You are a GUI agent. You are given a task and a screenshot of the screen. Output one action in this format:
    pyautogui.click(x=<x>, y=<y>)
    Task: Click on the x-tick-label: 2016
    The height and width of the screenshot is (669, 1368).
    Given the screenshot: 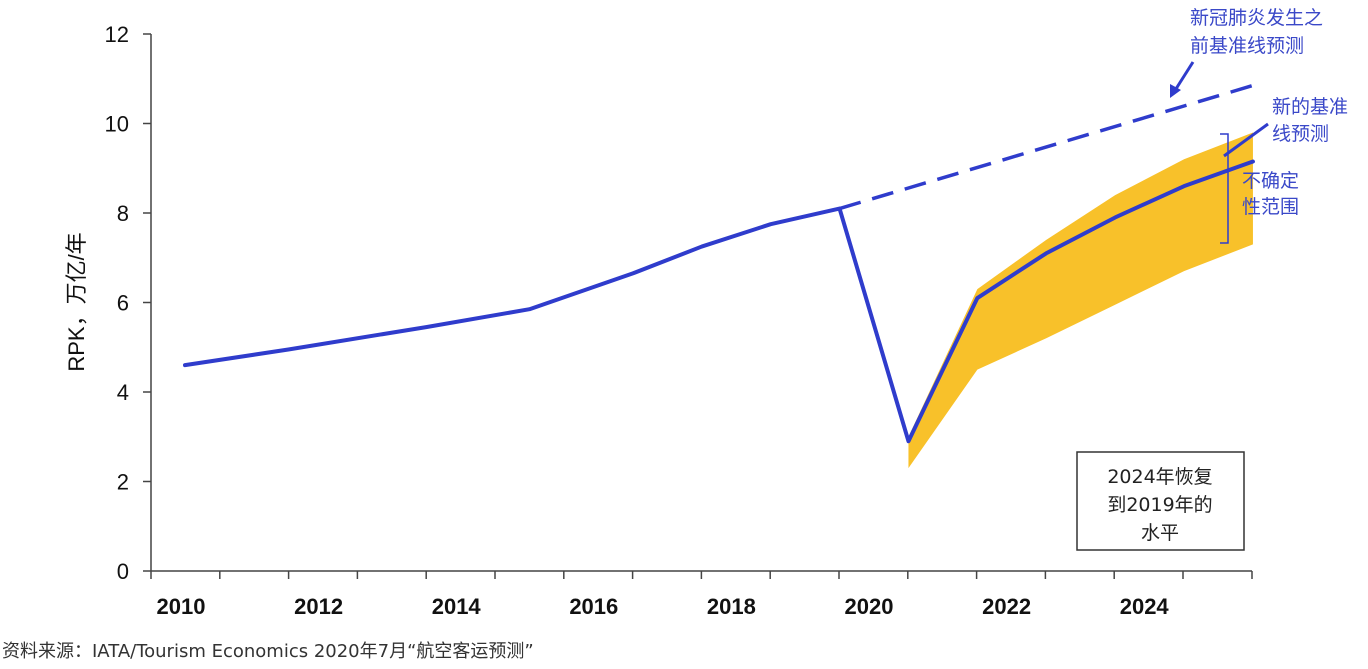 What is the action you would take?
    pyautogui.click(x=593, y=606)
    